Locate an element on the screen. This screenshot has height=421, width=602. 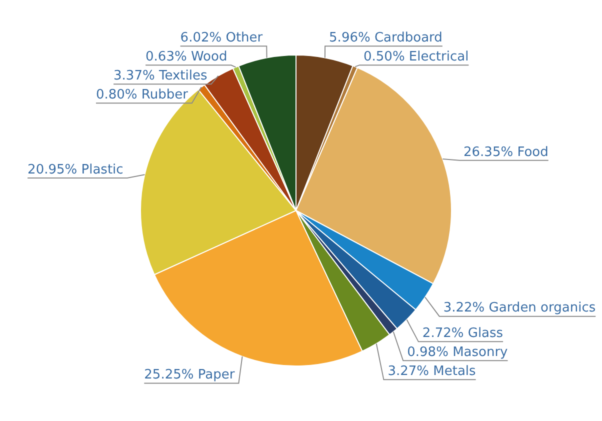
slice-label: 2.72% Glass is located at coordinates (463, 334).